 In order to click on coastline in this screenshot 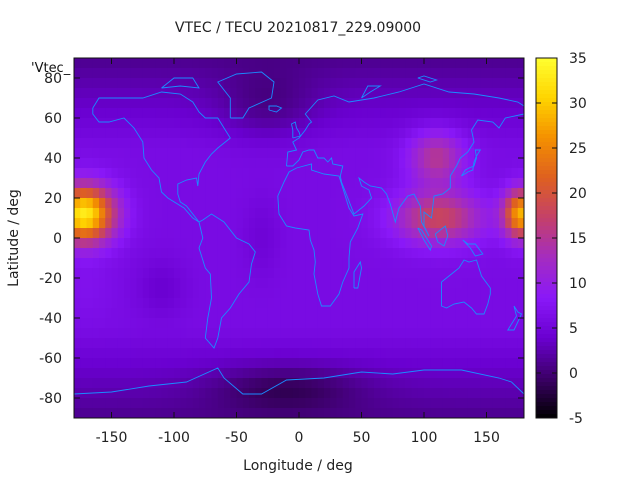, I will do `click(514, 318)`.